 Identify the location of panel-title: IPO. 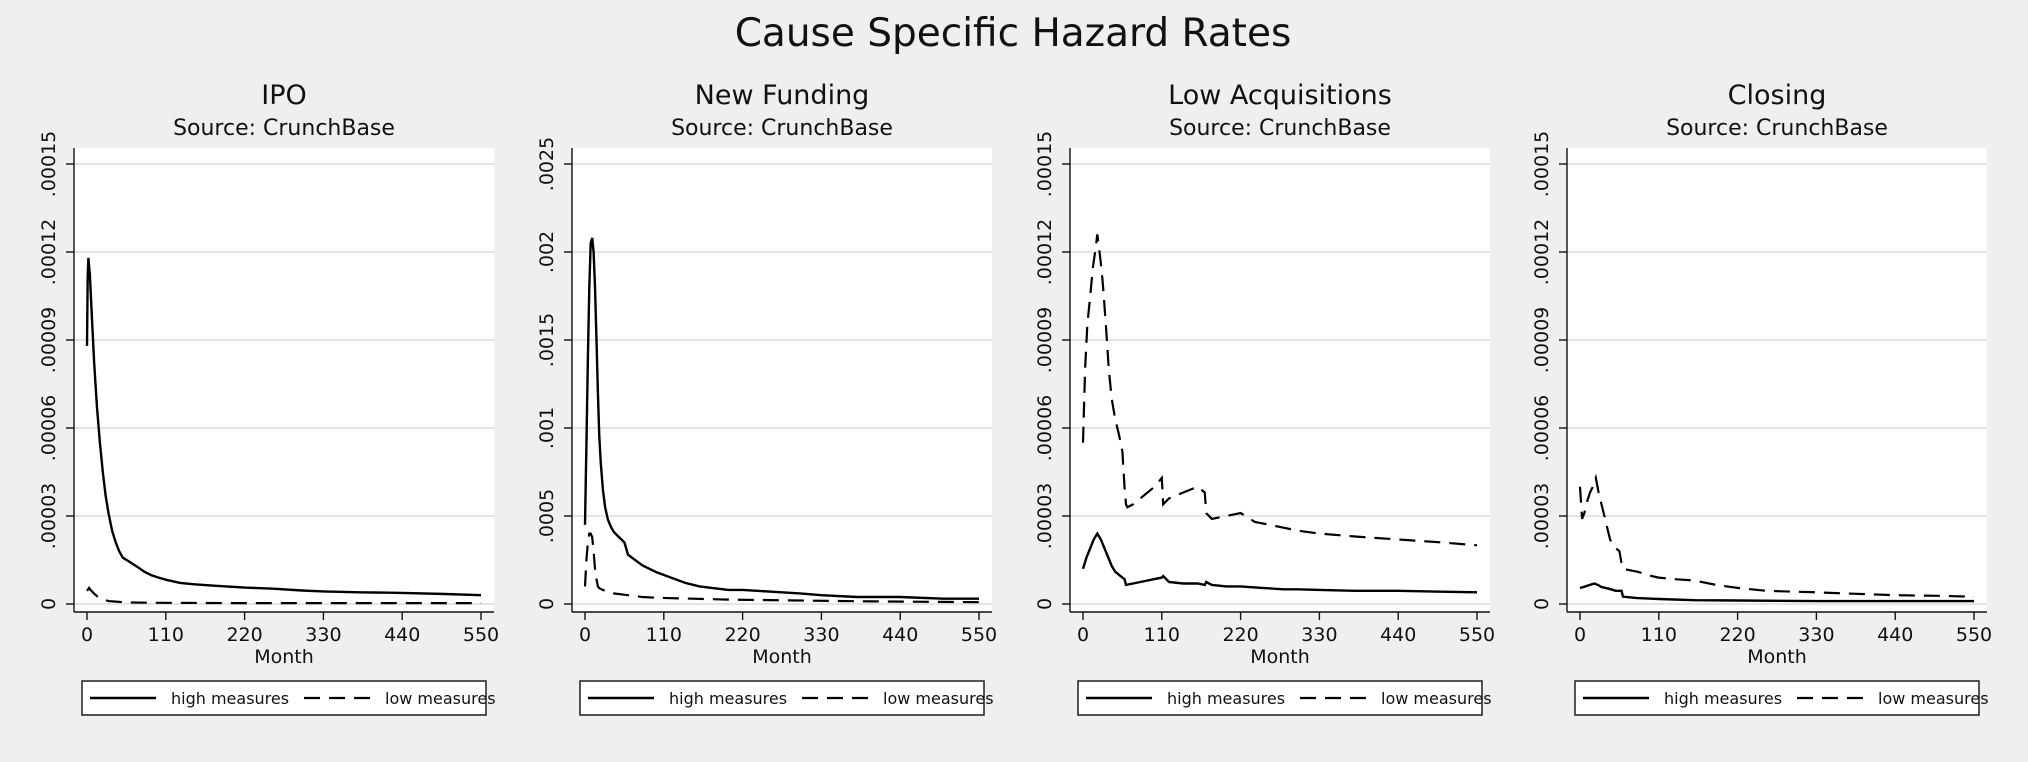
(284, 95).